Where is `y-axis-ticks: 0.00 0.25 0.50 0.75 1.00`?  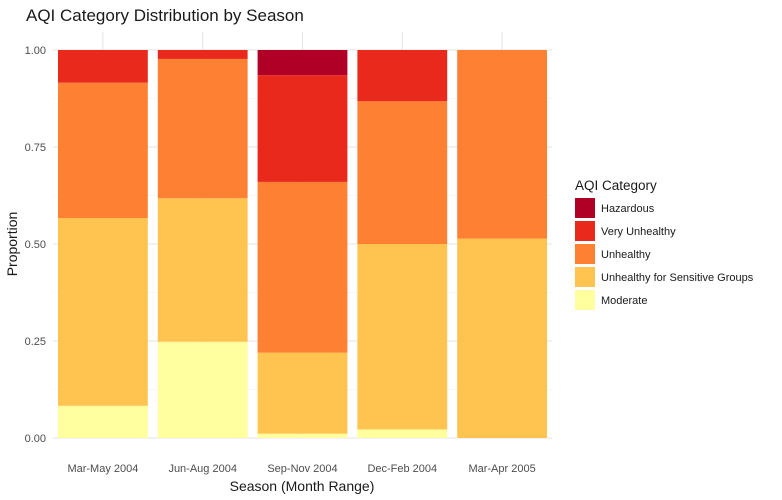
y-axis-ticks: 0.00 0.25 0.50 0.75 1.00 is located at coordinates (35, 245).